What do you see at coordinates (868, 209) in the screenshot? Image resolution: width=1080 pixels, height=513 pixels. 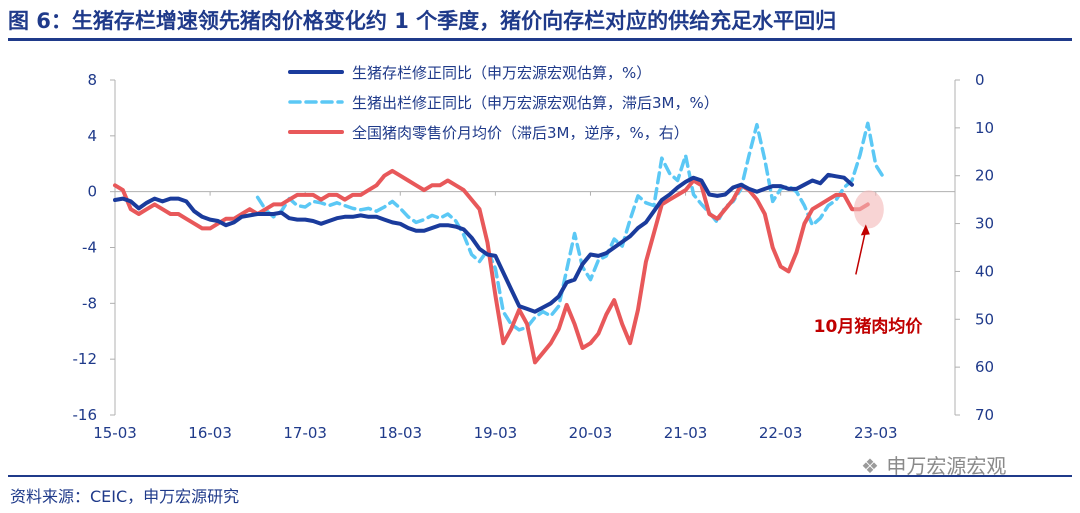 I see `highlight-ellipse` at bounding box center [868, 209].